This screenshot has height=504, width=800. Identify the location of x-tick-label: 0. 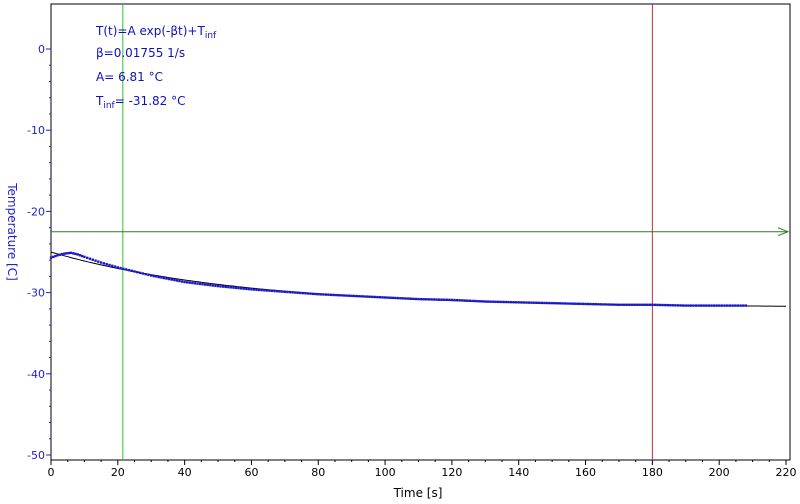
(51, 472).